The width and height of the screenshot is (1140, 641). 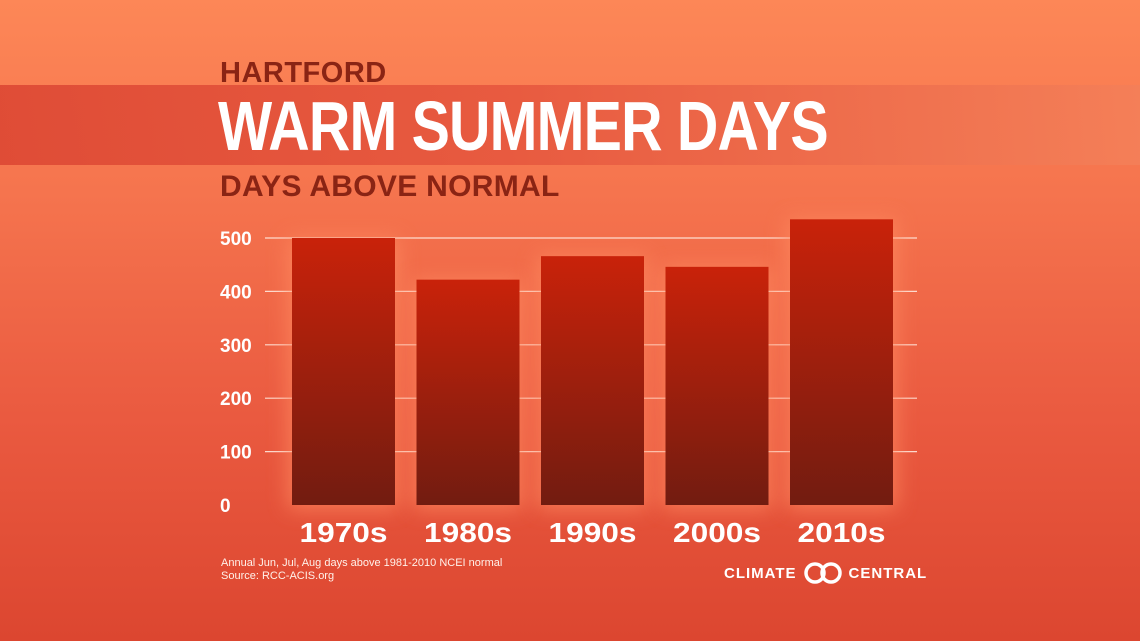 What do you see at coordinates (278, 576) in the screenshot?
I see `footnote-source: Source: RCC-ACIS.org` at bounding box center [278, 576].